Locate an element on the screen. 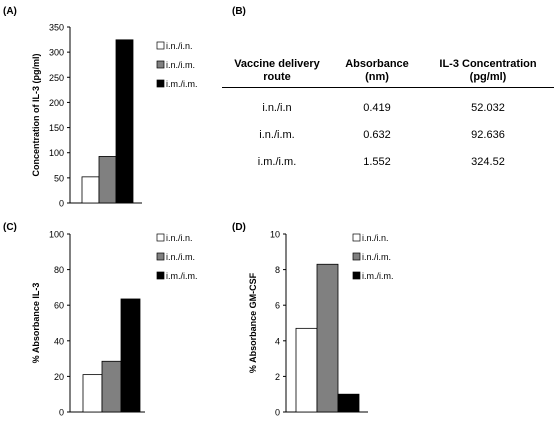  header-route: Vaccine delivery route is located at coordinates (277, 70).